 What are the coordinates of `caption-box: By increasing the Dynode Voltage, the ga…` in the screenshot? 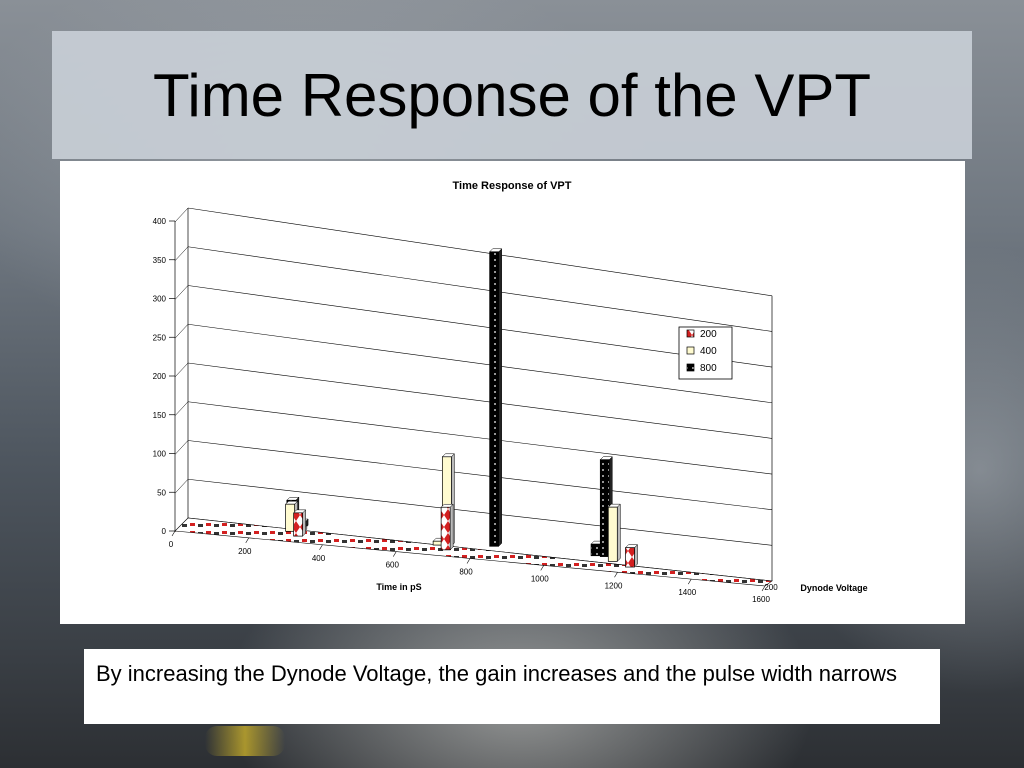 It's located at (512, 686).